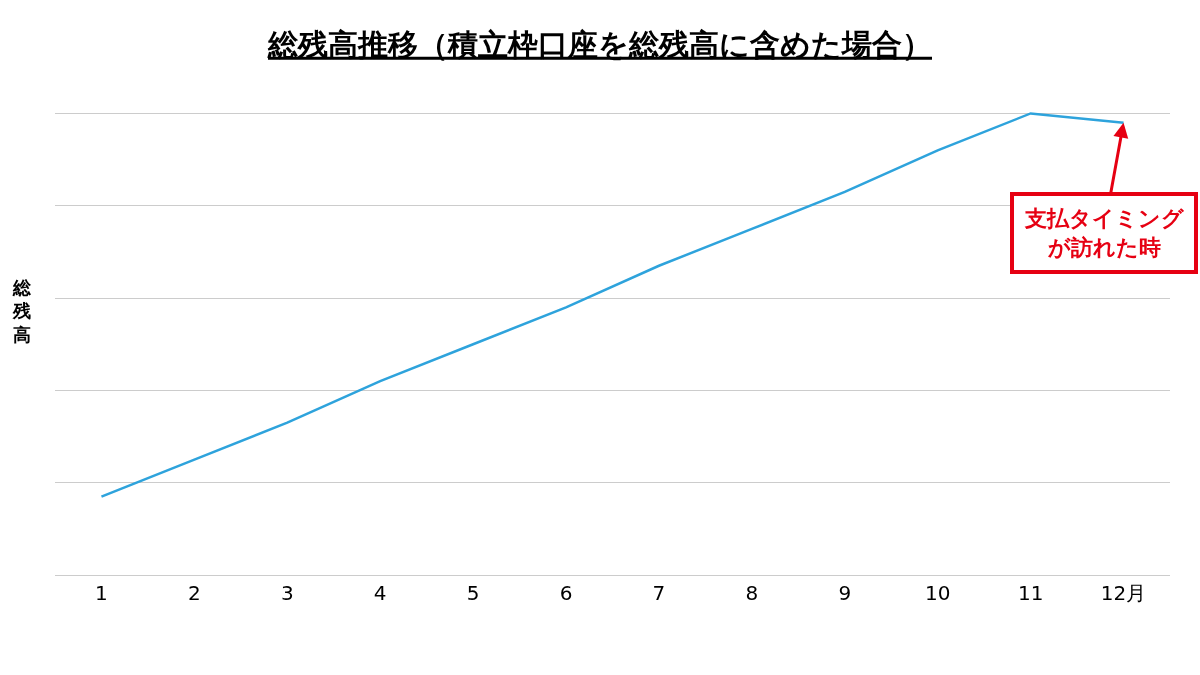 The width and height of the screenshot is (1200, 675). Describe the element at coordinates (845, 593) in the screenshot. I see `x-tick-label: 9` at that location.